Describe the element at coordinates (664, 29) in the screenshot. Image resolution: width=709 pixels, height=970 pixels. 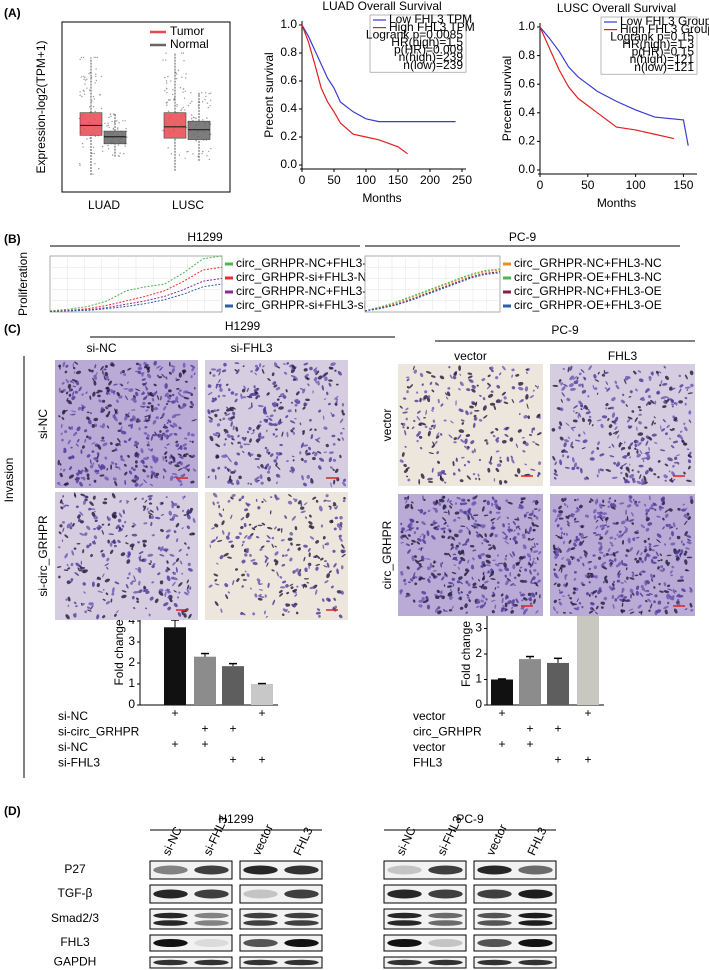
I see `legend-label: High FHL3 Group` at that location.